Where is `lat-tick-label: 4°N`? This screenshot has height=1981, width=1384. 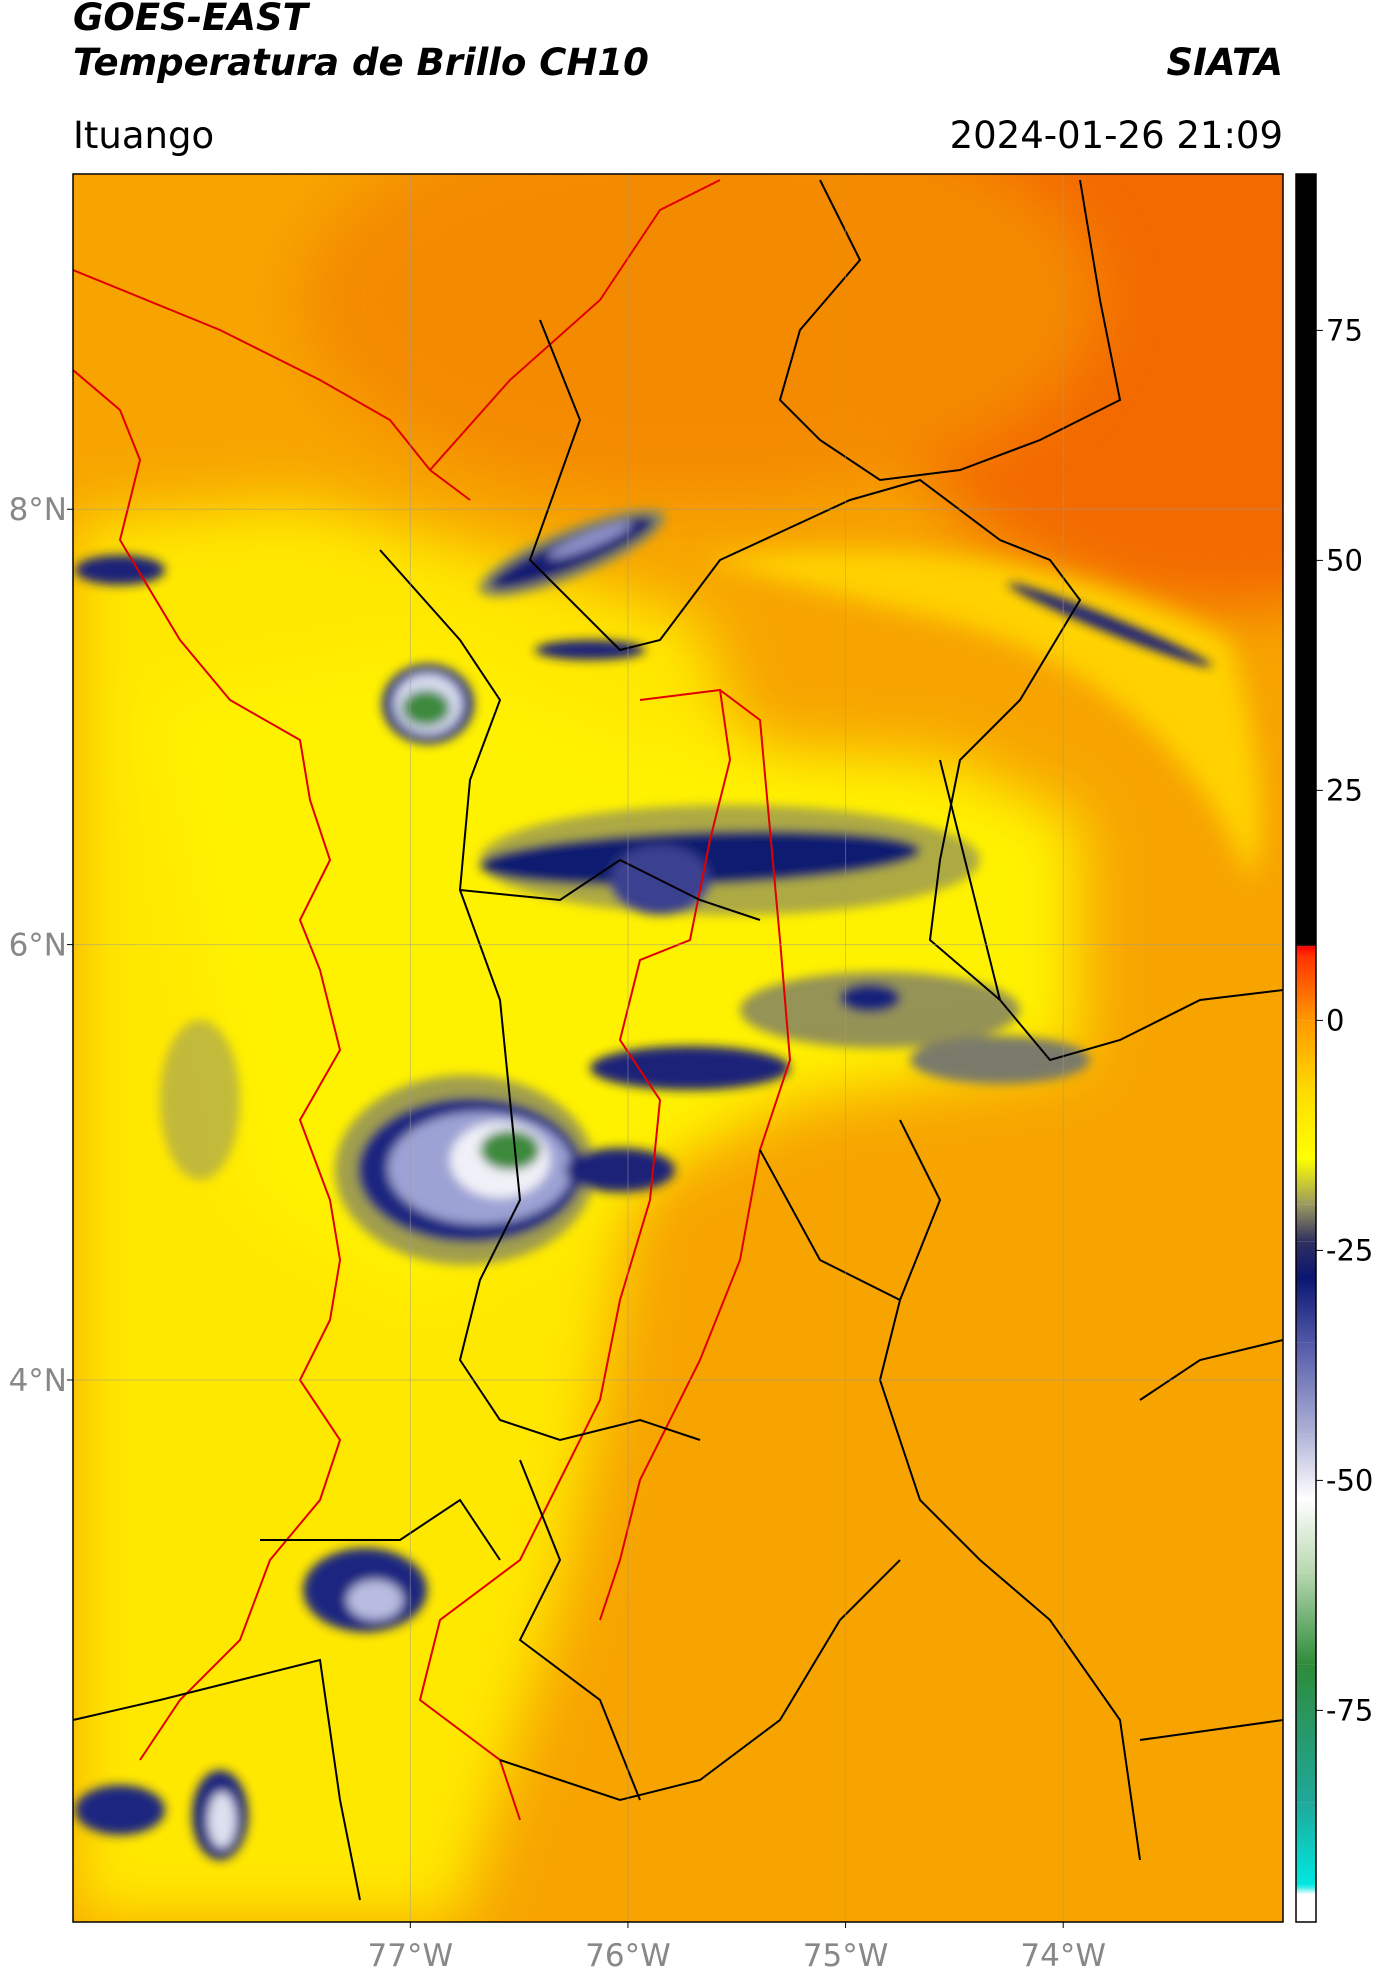 lat-tick-label: 4°N is located at coordinates (38, 1381).